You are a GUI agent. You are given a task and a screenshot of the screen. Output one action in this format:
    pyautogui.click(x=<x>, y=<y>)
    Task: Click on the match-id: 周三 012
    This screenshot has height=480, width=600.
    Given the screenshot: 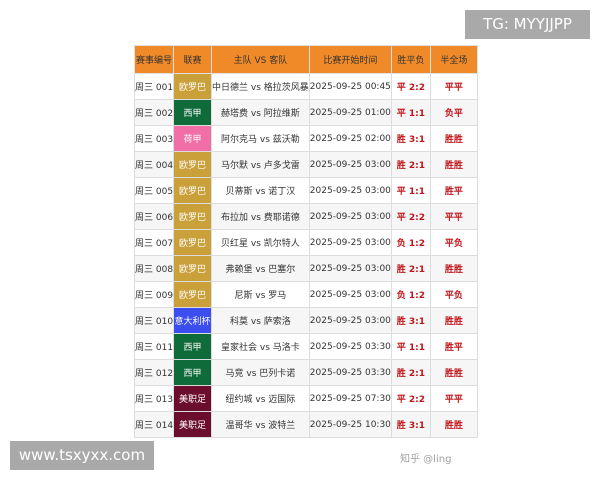 What is the action you would take?
    pyautogui.click(x=154, y=372)
    